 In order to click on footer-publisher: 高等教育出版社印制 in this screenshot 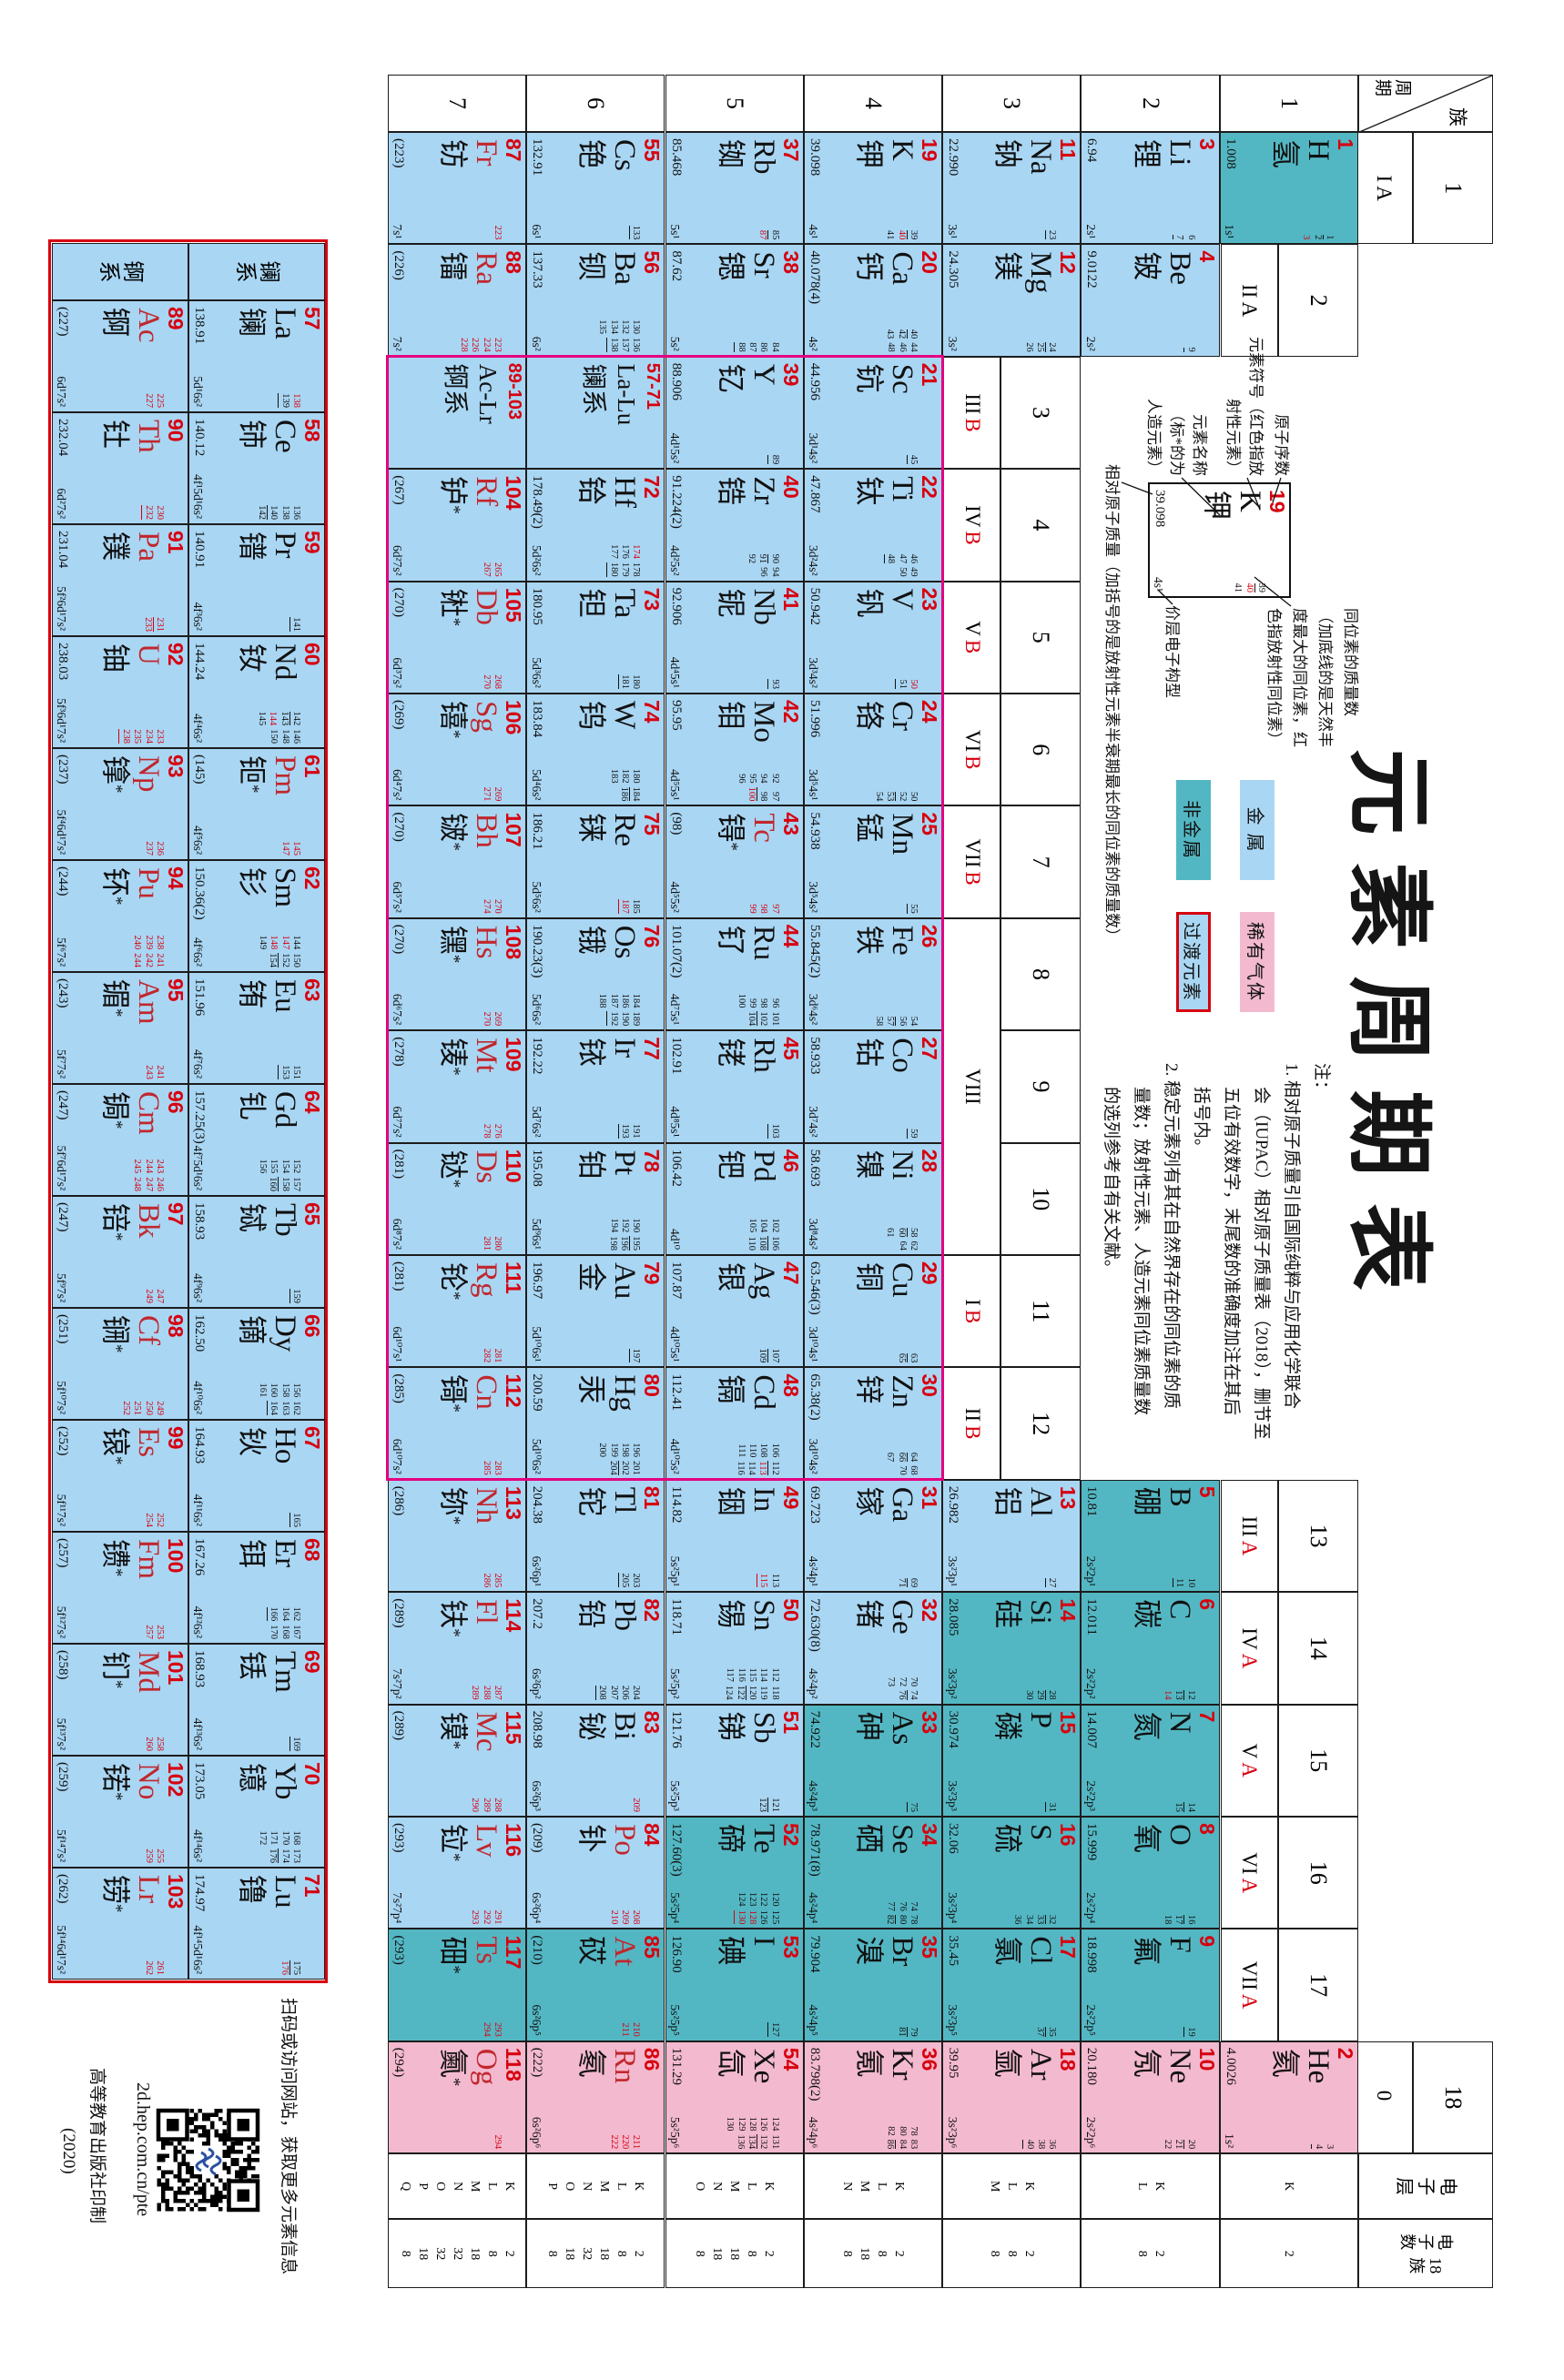, I will do `click(97, 2146)`.